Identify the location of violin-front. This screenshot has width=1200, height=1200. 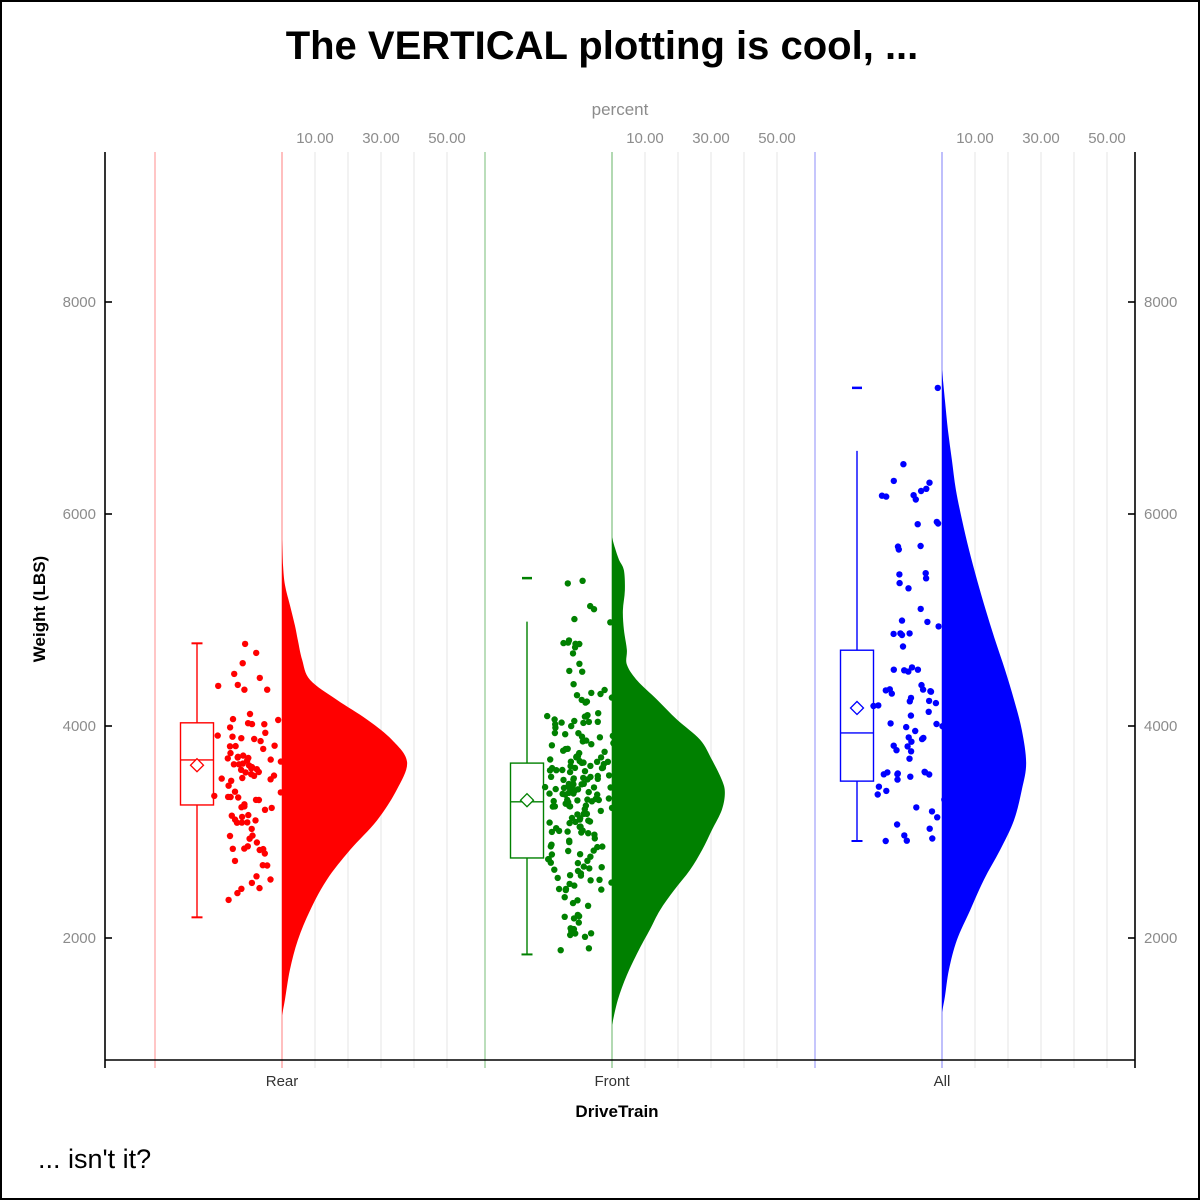
(668, 781).